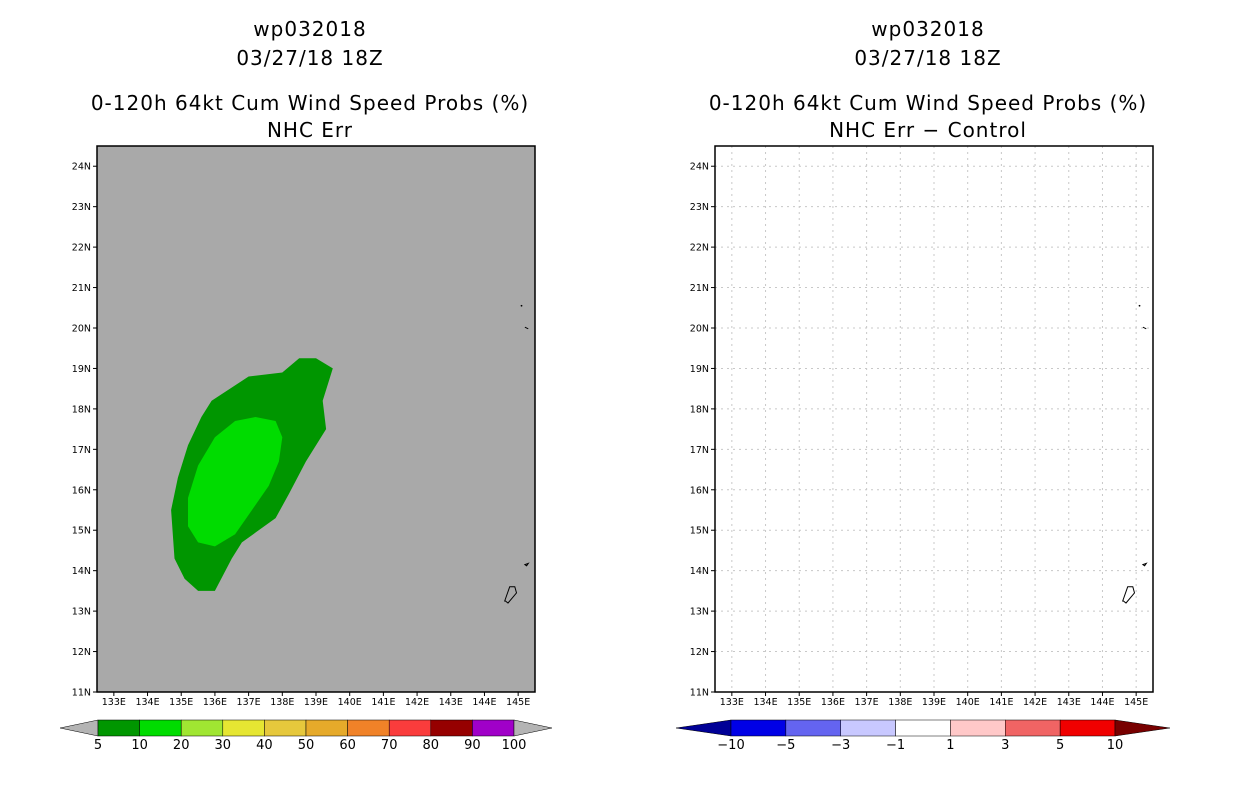  What do you see at coordinates (1102, 702) in the screenshot?
I see `x-tick-label: 144E` at bounding box center [1102, 702].